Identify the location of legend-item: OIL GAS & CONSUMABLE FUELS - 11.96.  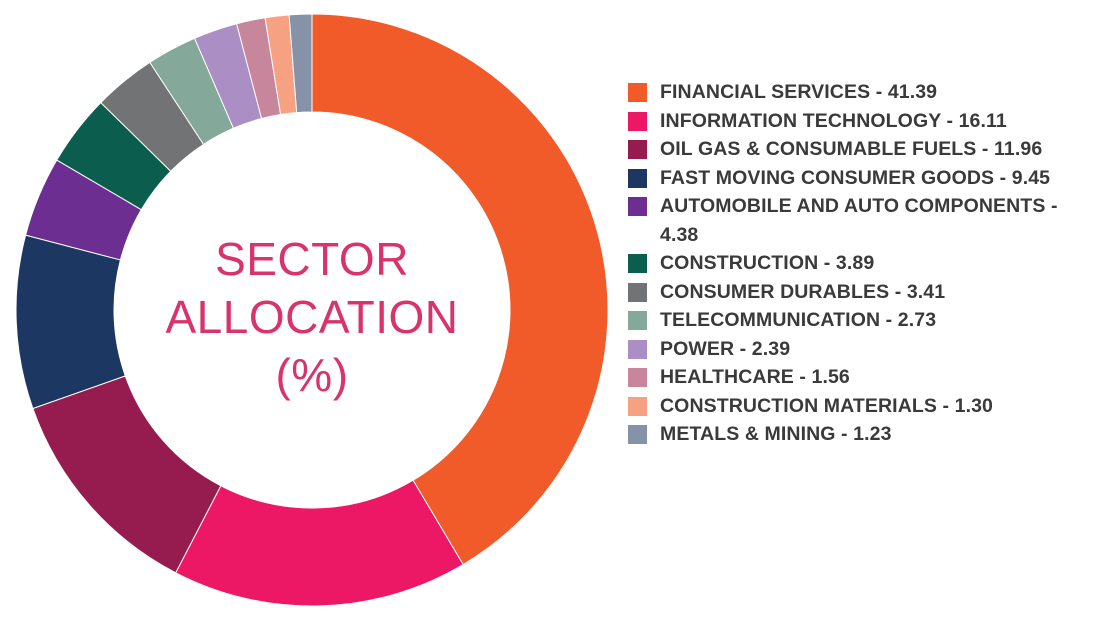
(863, 149).